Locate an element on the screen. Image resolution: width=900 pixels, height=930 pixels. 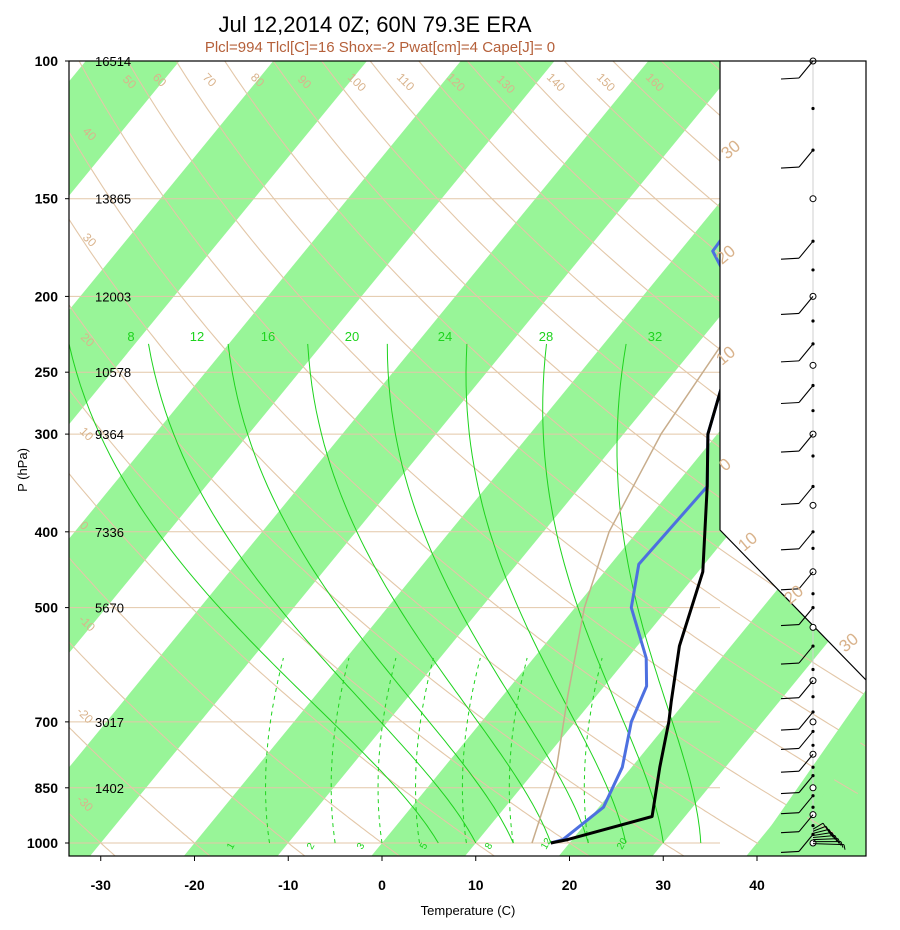
temp-tick-label: -10 is located at coordinates (288, 885).